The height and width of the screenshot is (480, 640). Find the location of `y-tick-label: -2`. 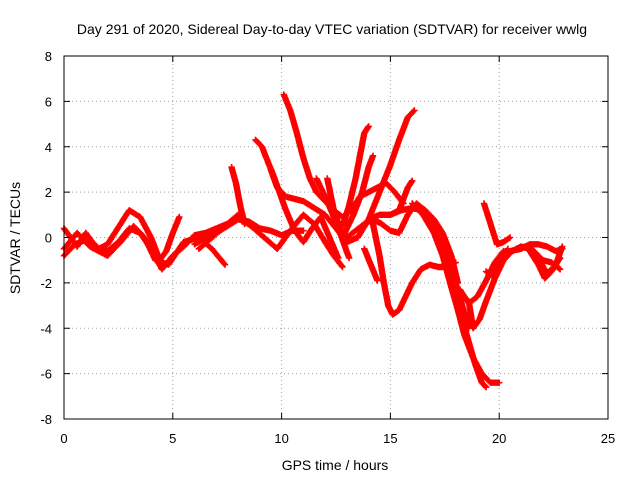

y-tick-label: -2 is located at coordinates (46, 283).